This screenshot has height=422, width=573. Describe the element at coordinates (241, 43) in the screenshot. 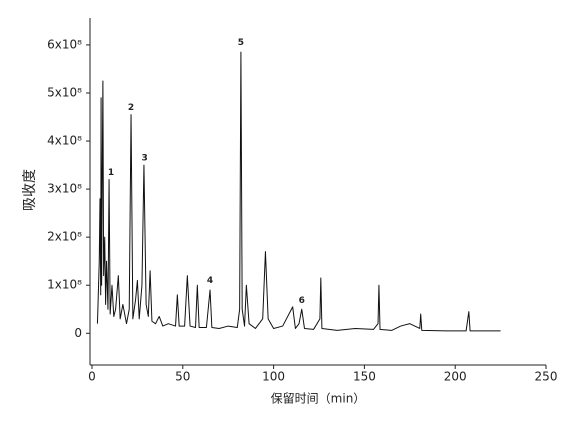

I see `peak-label: 5` at that location.